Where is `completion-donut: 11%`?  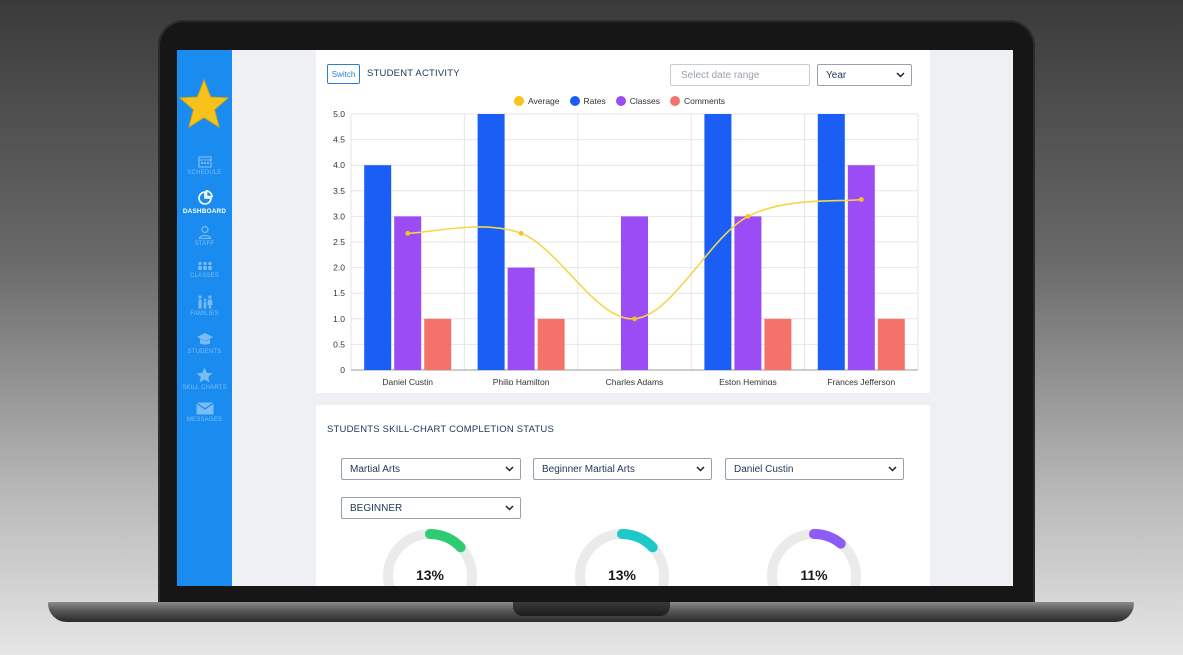 completion-donut: 11% is located at coordinates (814, 556).